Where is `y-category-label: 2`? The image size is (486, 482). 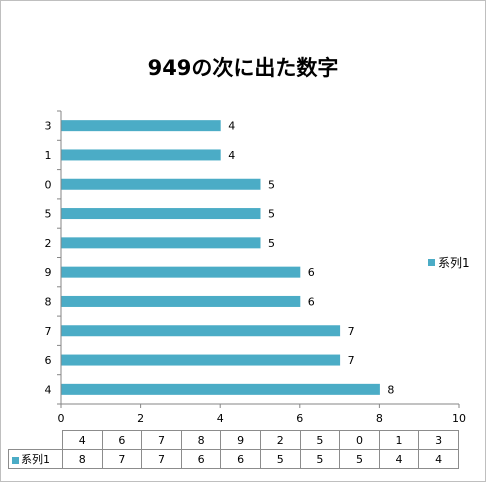 y-category-label: 2 is located at coordinates (48, 243).